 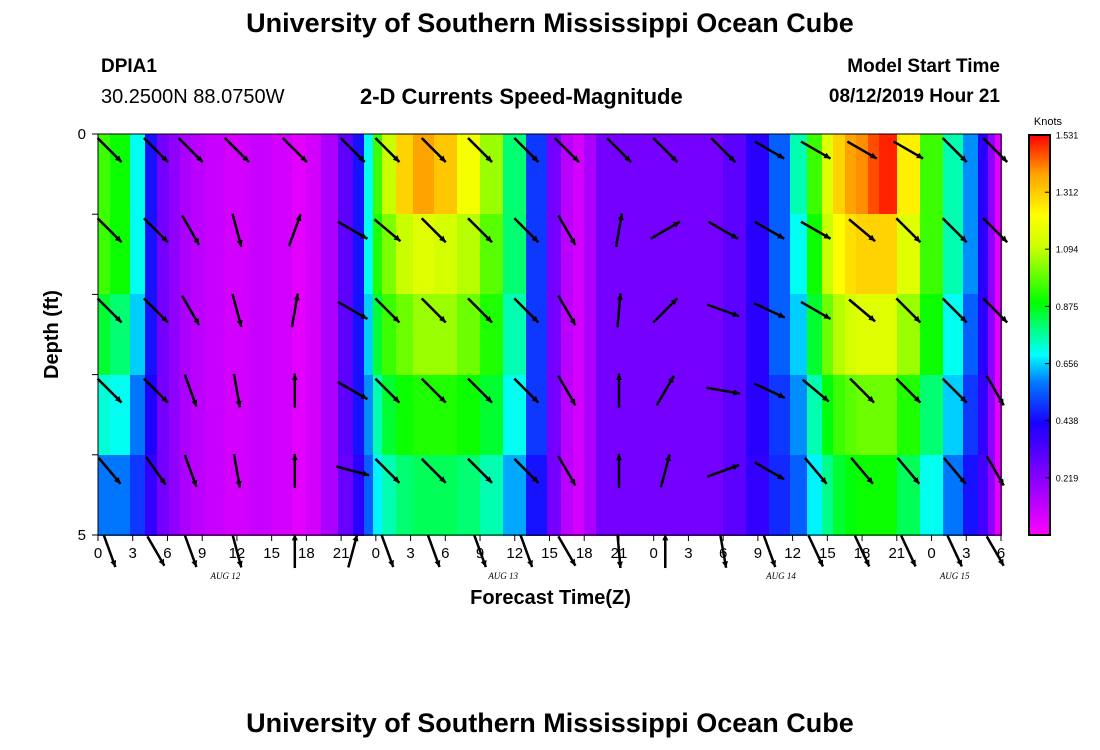 I want to click on station-id: DPIA1, so click(x=129, y=66).